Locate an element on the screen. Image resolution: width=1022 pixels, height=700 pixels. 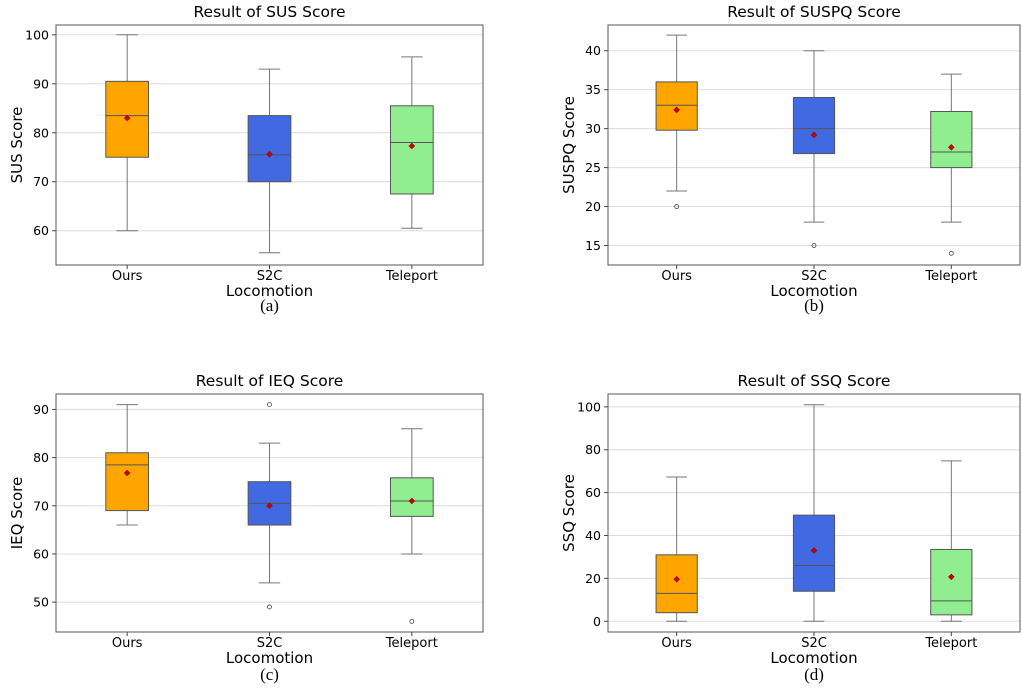
sub-caption-ssq: (d) is located at coordinates (814, 674).